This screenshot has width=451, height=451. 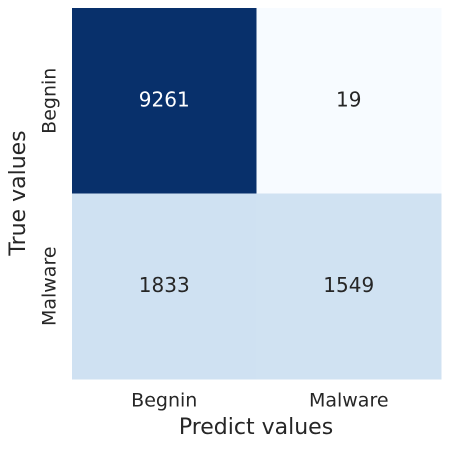 I want to click on y-axis-label: True values, so click(x=18, y=193).